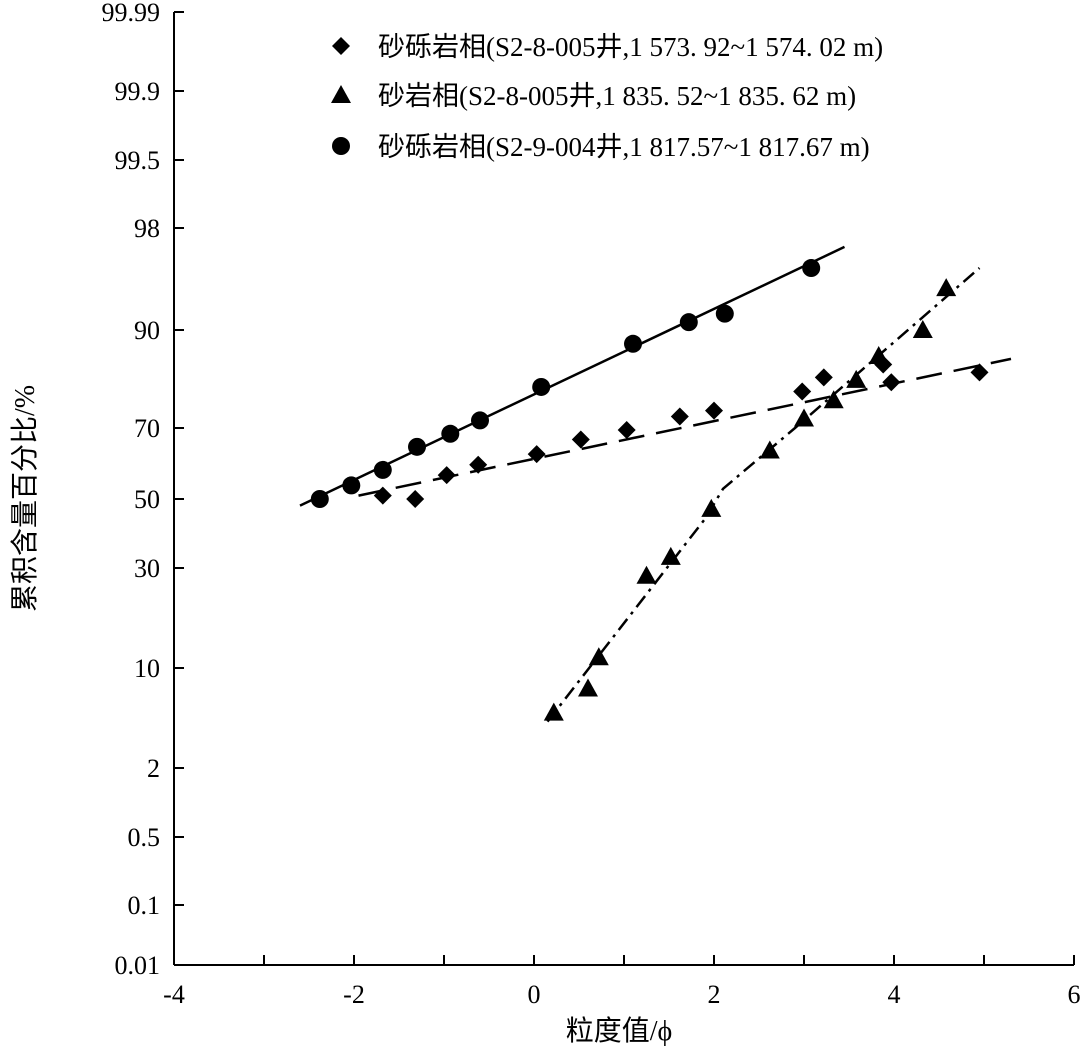 This screenshot has height=1051, width=1081. What do you see at coordinates (619, 1031) in the screenshot?
I see `x-axis-title: 粒度值/ϕ` at bounding box center [619, 1031].